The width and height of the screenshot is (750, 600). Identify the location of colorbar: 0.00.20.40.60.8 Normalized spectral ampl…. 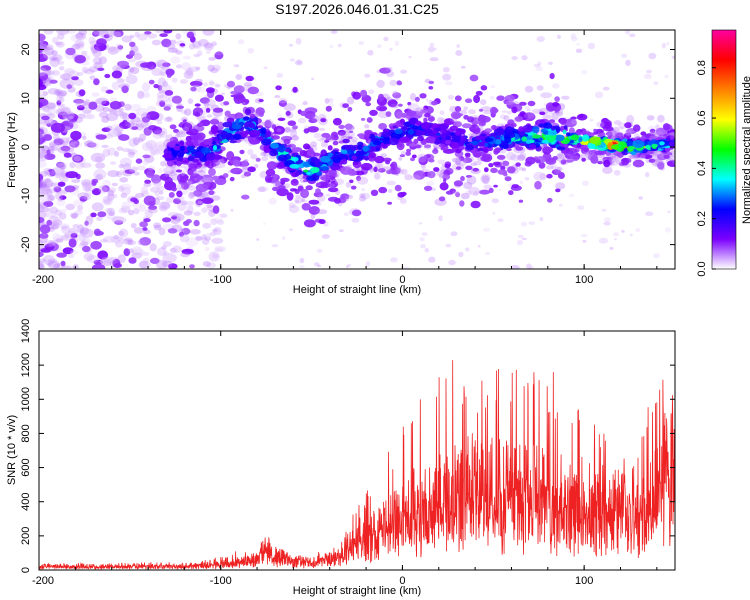
(723, 153).